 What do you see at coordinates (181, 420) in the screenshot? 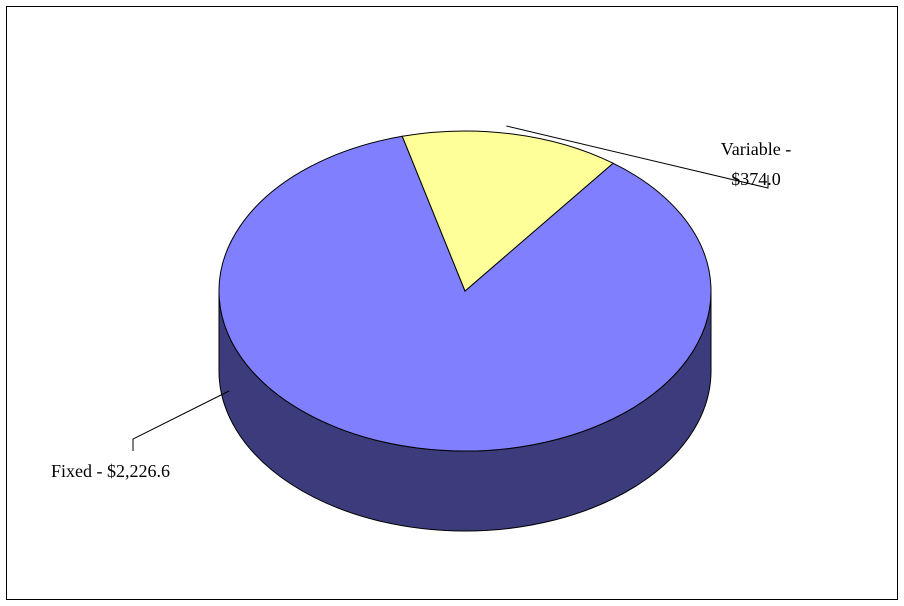
I see `leader-line-fixed` at bounding box center [181, 420].